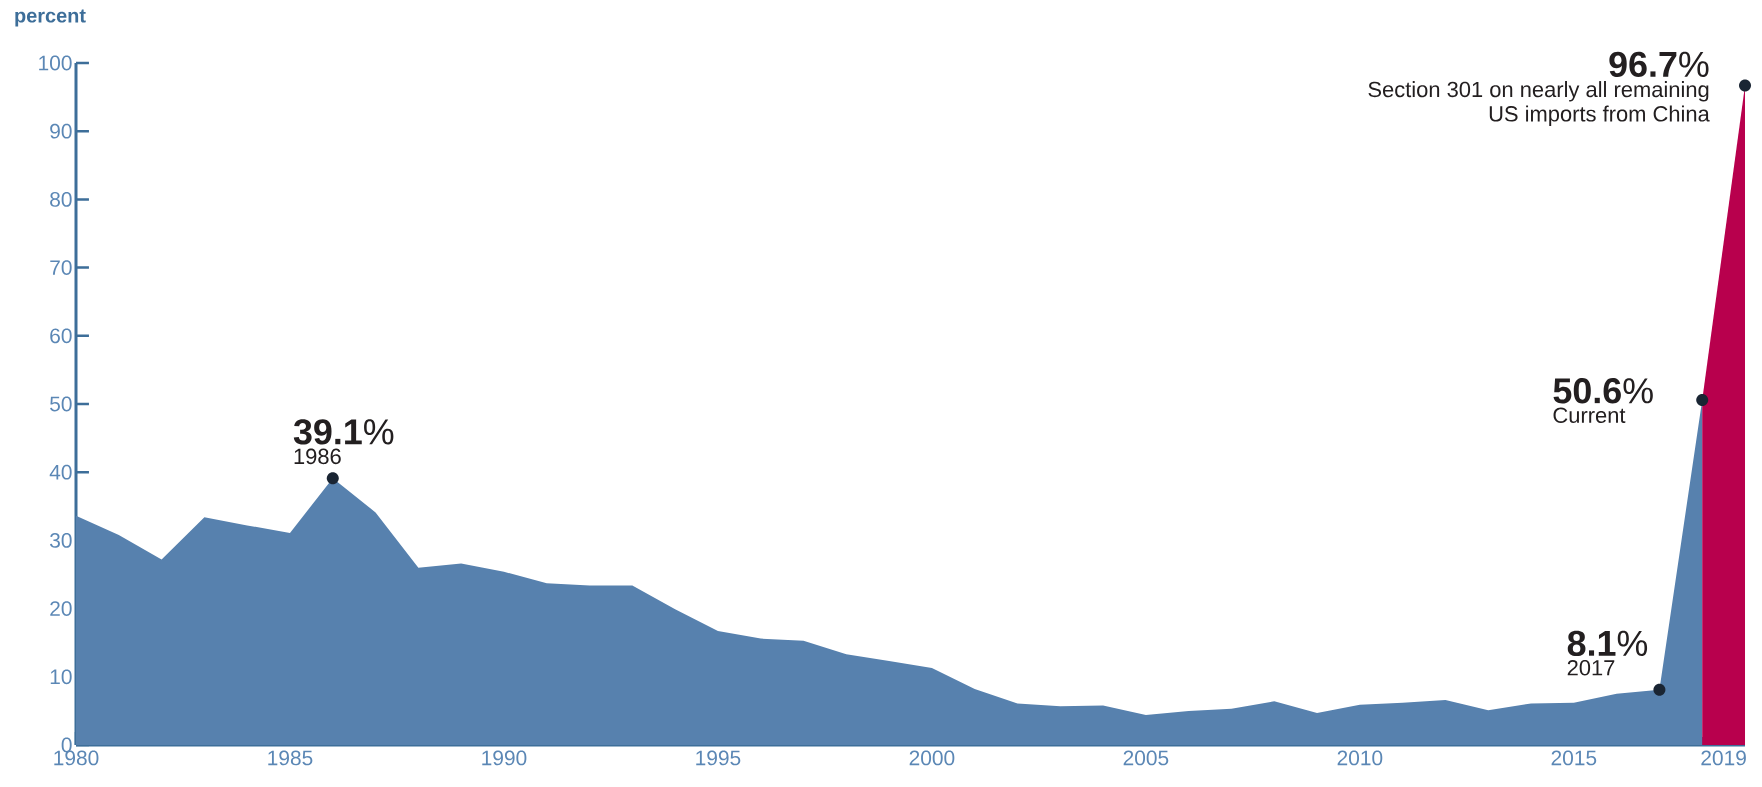  What do you see at coordinates (55, 63) in the screenshot?
I see `y-tick-label: 100` at bounding box center [55, 63].